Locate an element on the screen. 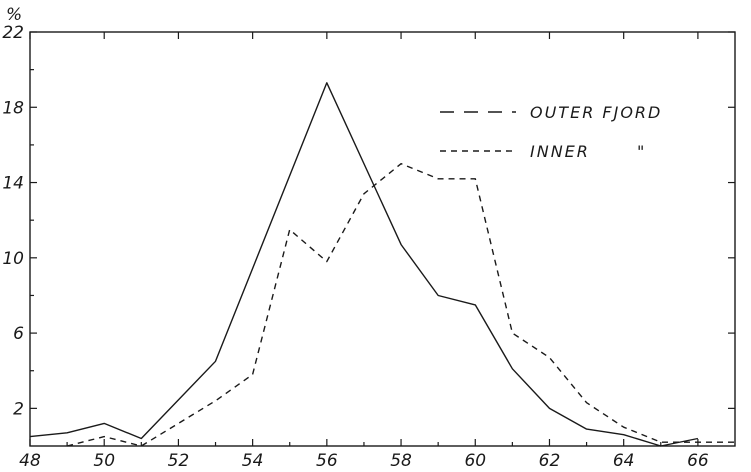 This screenshot has height=472, width=751. legend-ditto-mark: " is located at coordinates (641, 151).